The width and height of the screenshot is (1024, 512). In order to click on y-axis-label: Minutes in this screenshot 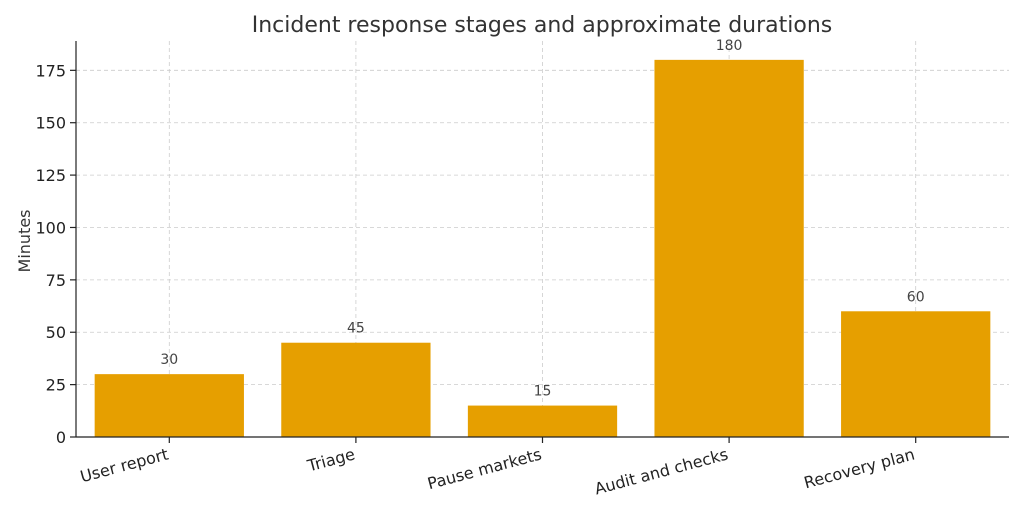, I will do `click(24, 241)`.